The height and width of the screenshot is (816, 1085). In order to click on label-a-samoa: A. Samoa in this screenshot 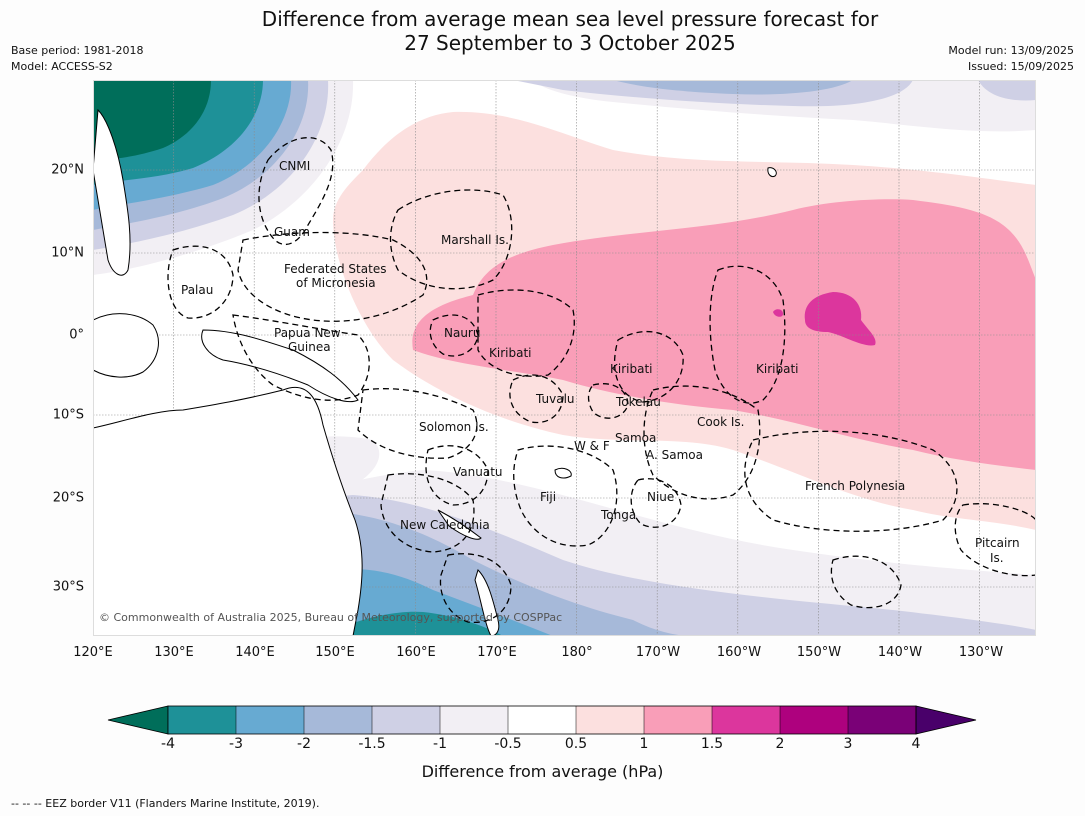, I will do `click(674, 455)`.